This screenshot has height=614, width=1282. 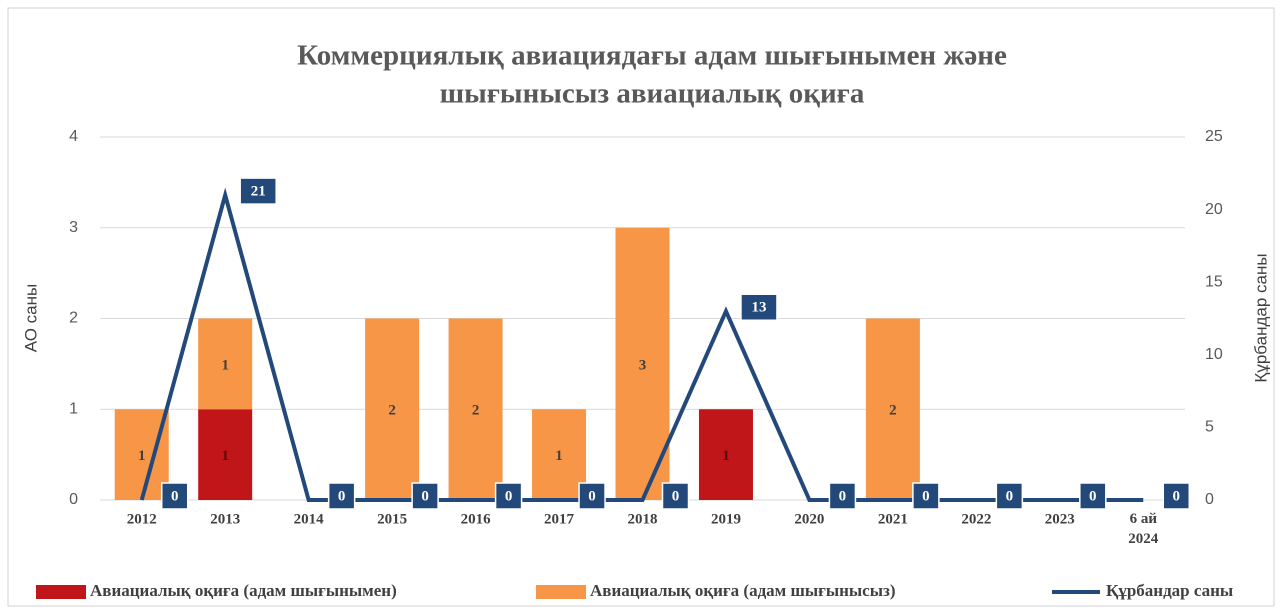 I want to click on y2-tick-label: 20, so click(x=1214, y=209).